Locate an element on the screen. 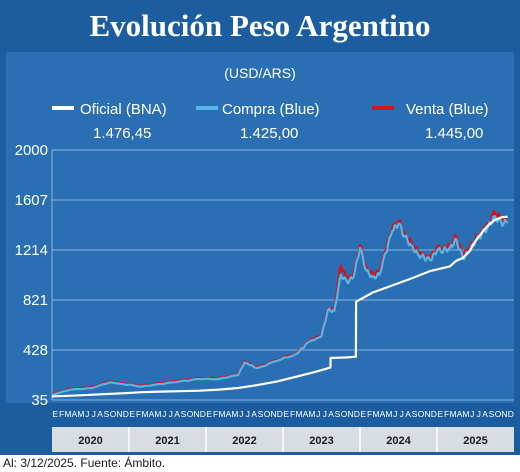 The image size is (520, 472). y-tick-label: 428 is located at coordinates (35, 350).